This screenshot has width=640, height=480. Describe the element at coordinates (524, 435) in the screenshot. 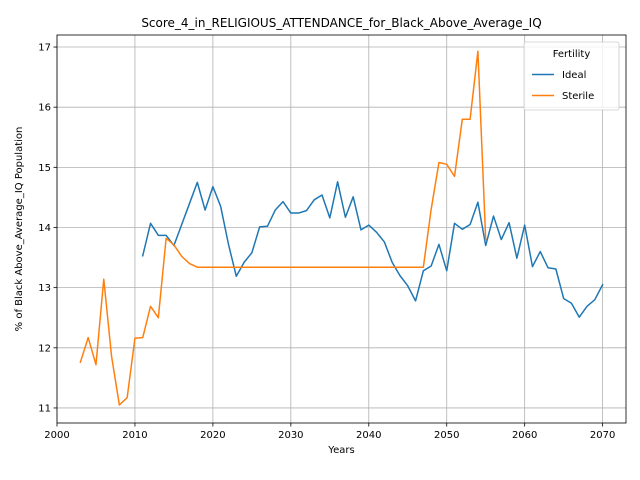

I see `x-tick-label: 2060` at that location.